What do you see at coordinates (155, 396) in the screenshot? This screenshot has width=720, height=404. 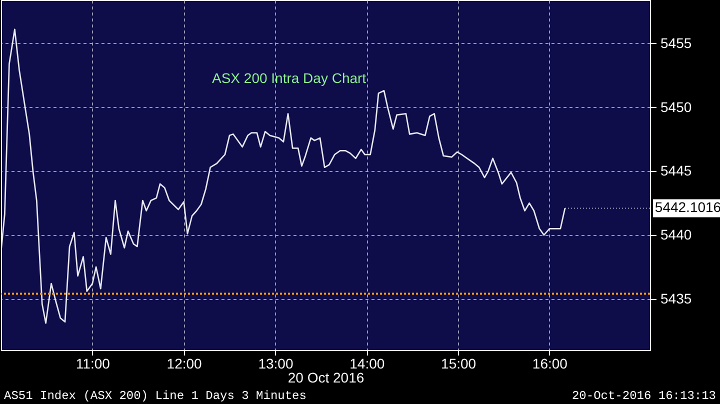 I see `text: AS51 Index (ASX 200) Line 1 Days 3 Minutes` at bounding box center [155, 396].